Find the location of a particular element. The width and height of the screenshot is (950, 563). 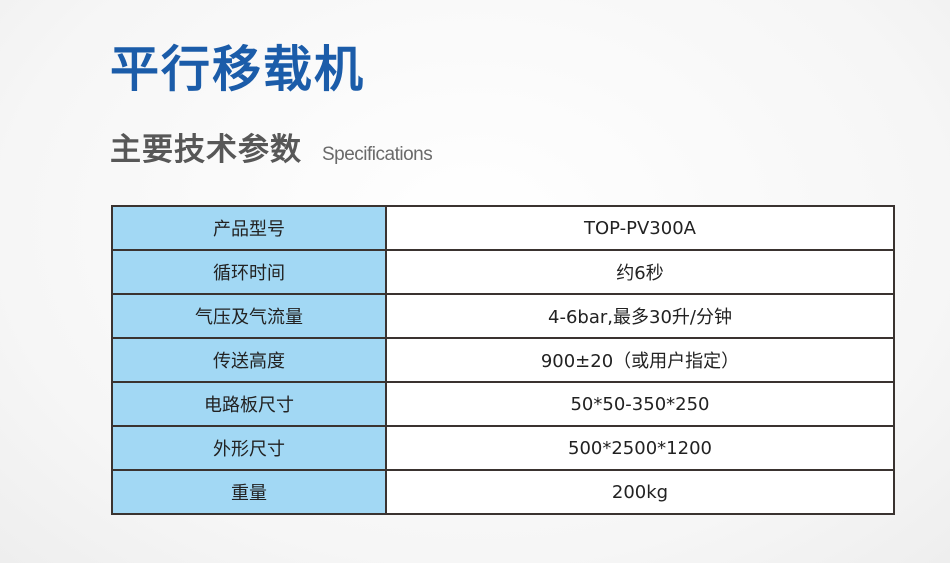

spec-value: 约6秒 is located at coordinates (640, 272).